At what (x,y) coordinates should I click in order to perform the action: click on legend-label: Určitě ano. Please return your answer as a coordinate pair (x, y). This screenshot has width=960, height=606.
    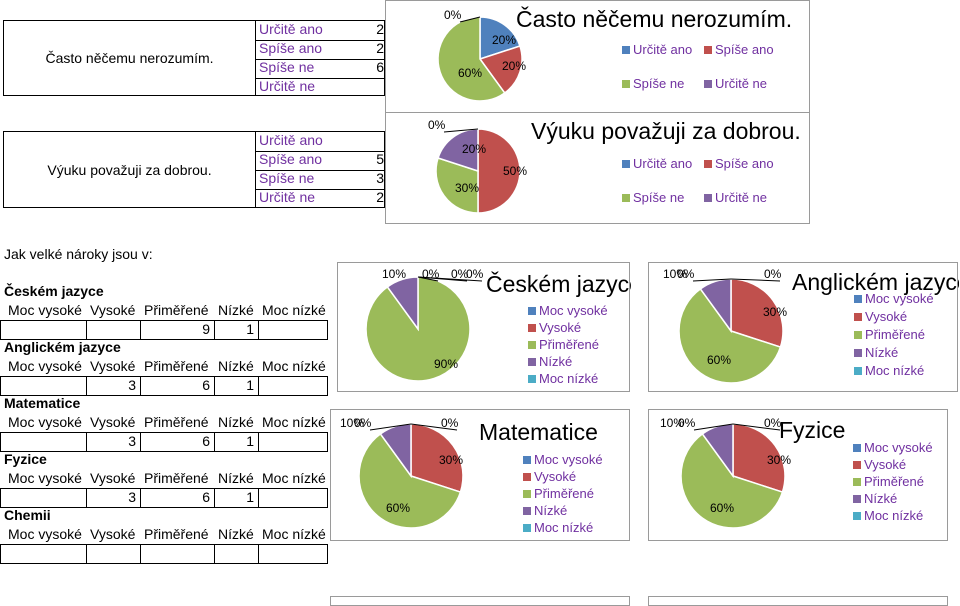
    Looking at the image, I should click on (662, 49).